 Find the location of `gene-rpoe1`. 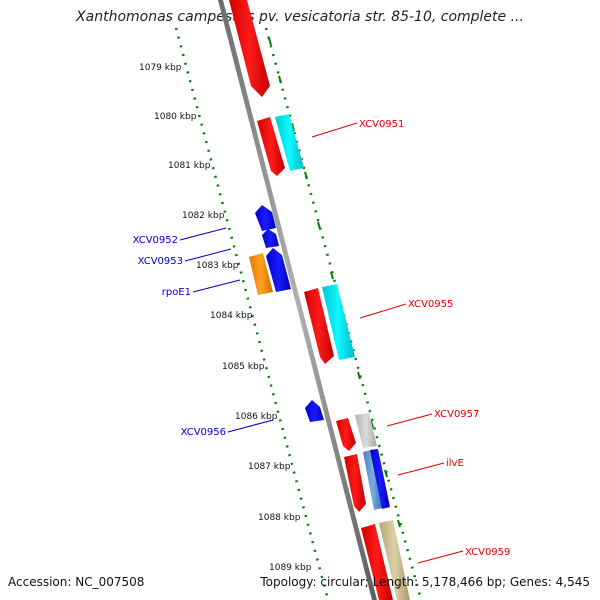

gene-rpoe1 is located at coordinates (278, 270).